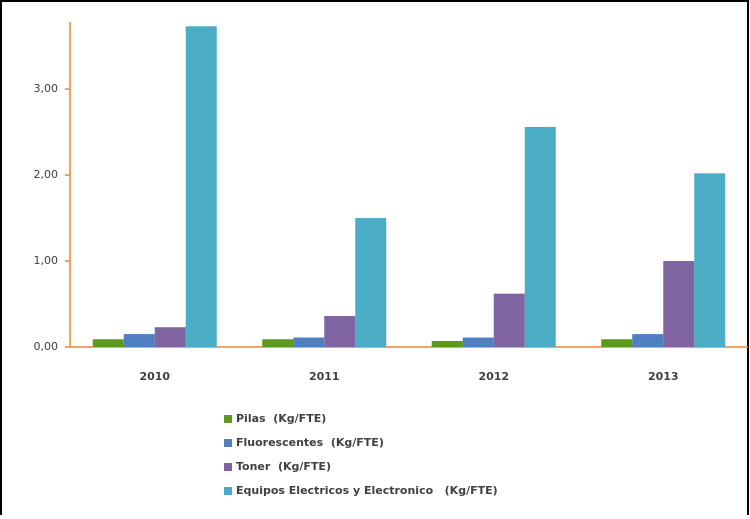 The image size is (750, 519). I want to click on y-tick-label: 3,00, so click(46, 88).